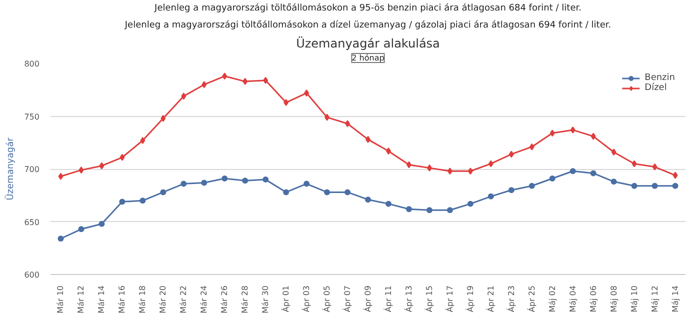 The width and height of the screenshot is (700, 316). Describe the element at coordinates (675, 299) in the screenshot. I see `x-tick-label: Máj 14` at that location.